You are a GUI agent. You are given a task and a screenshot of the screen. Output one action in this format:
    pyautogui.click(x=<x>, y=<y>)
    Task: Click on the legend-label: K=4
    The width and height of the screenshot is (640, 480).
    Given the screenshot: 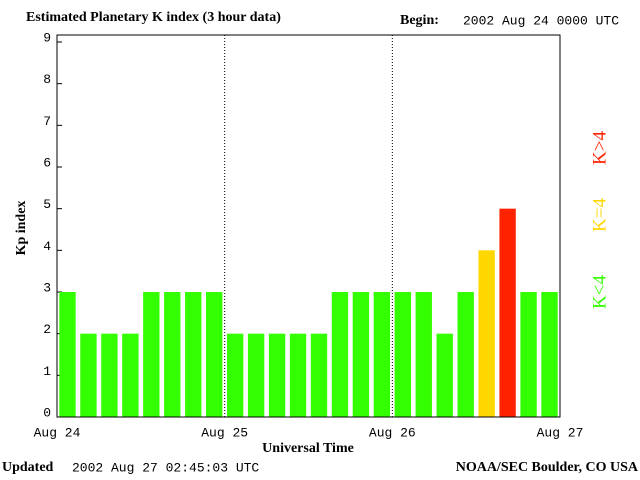 What is the action you would take?
    pyautogui.click(x=599, y=215)
    